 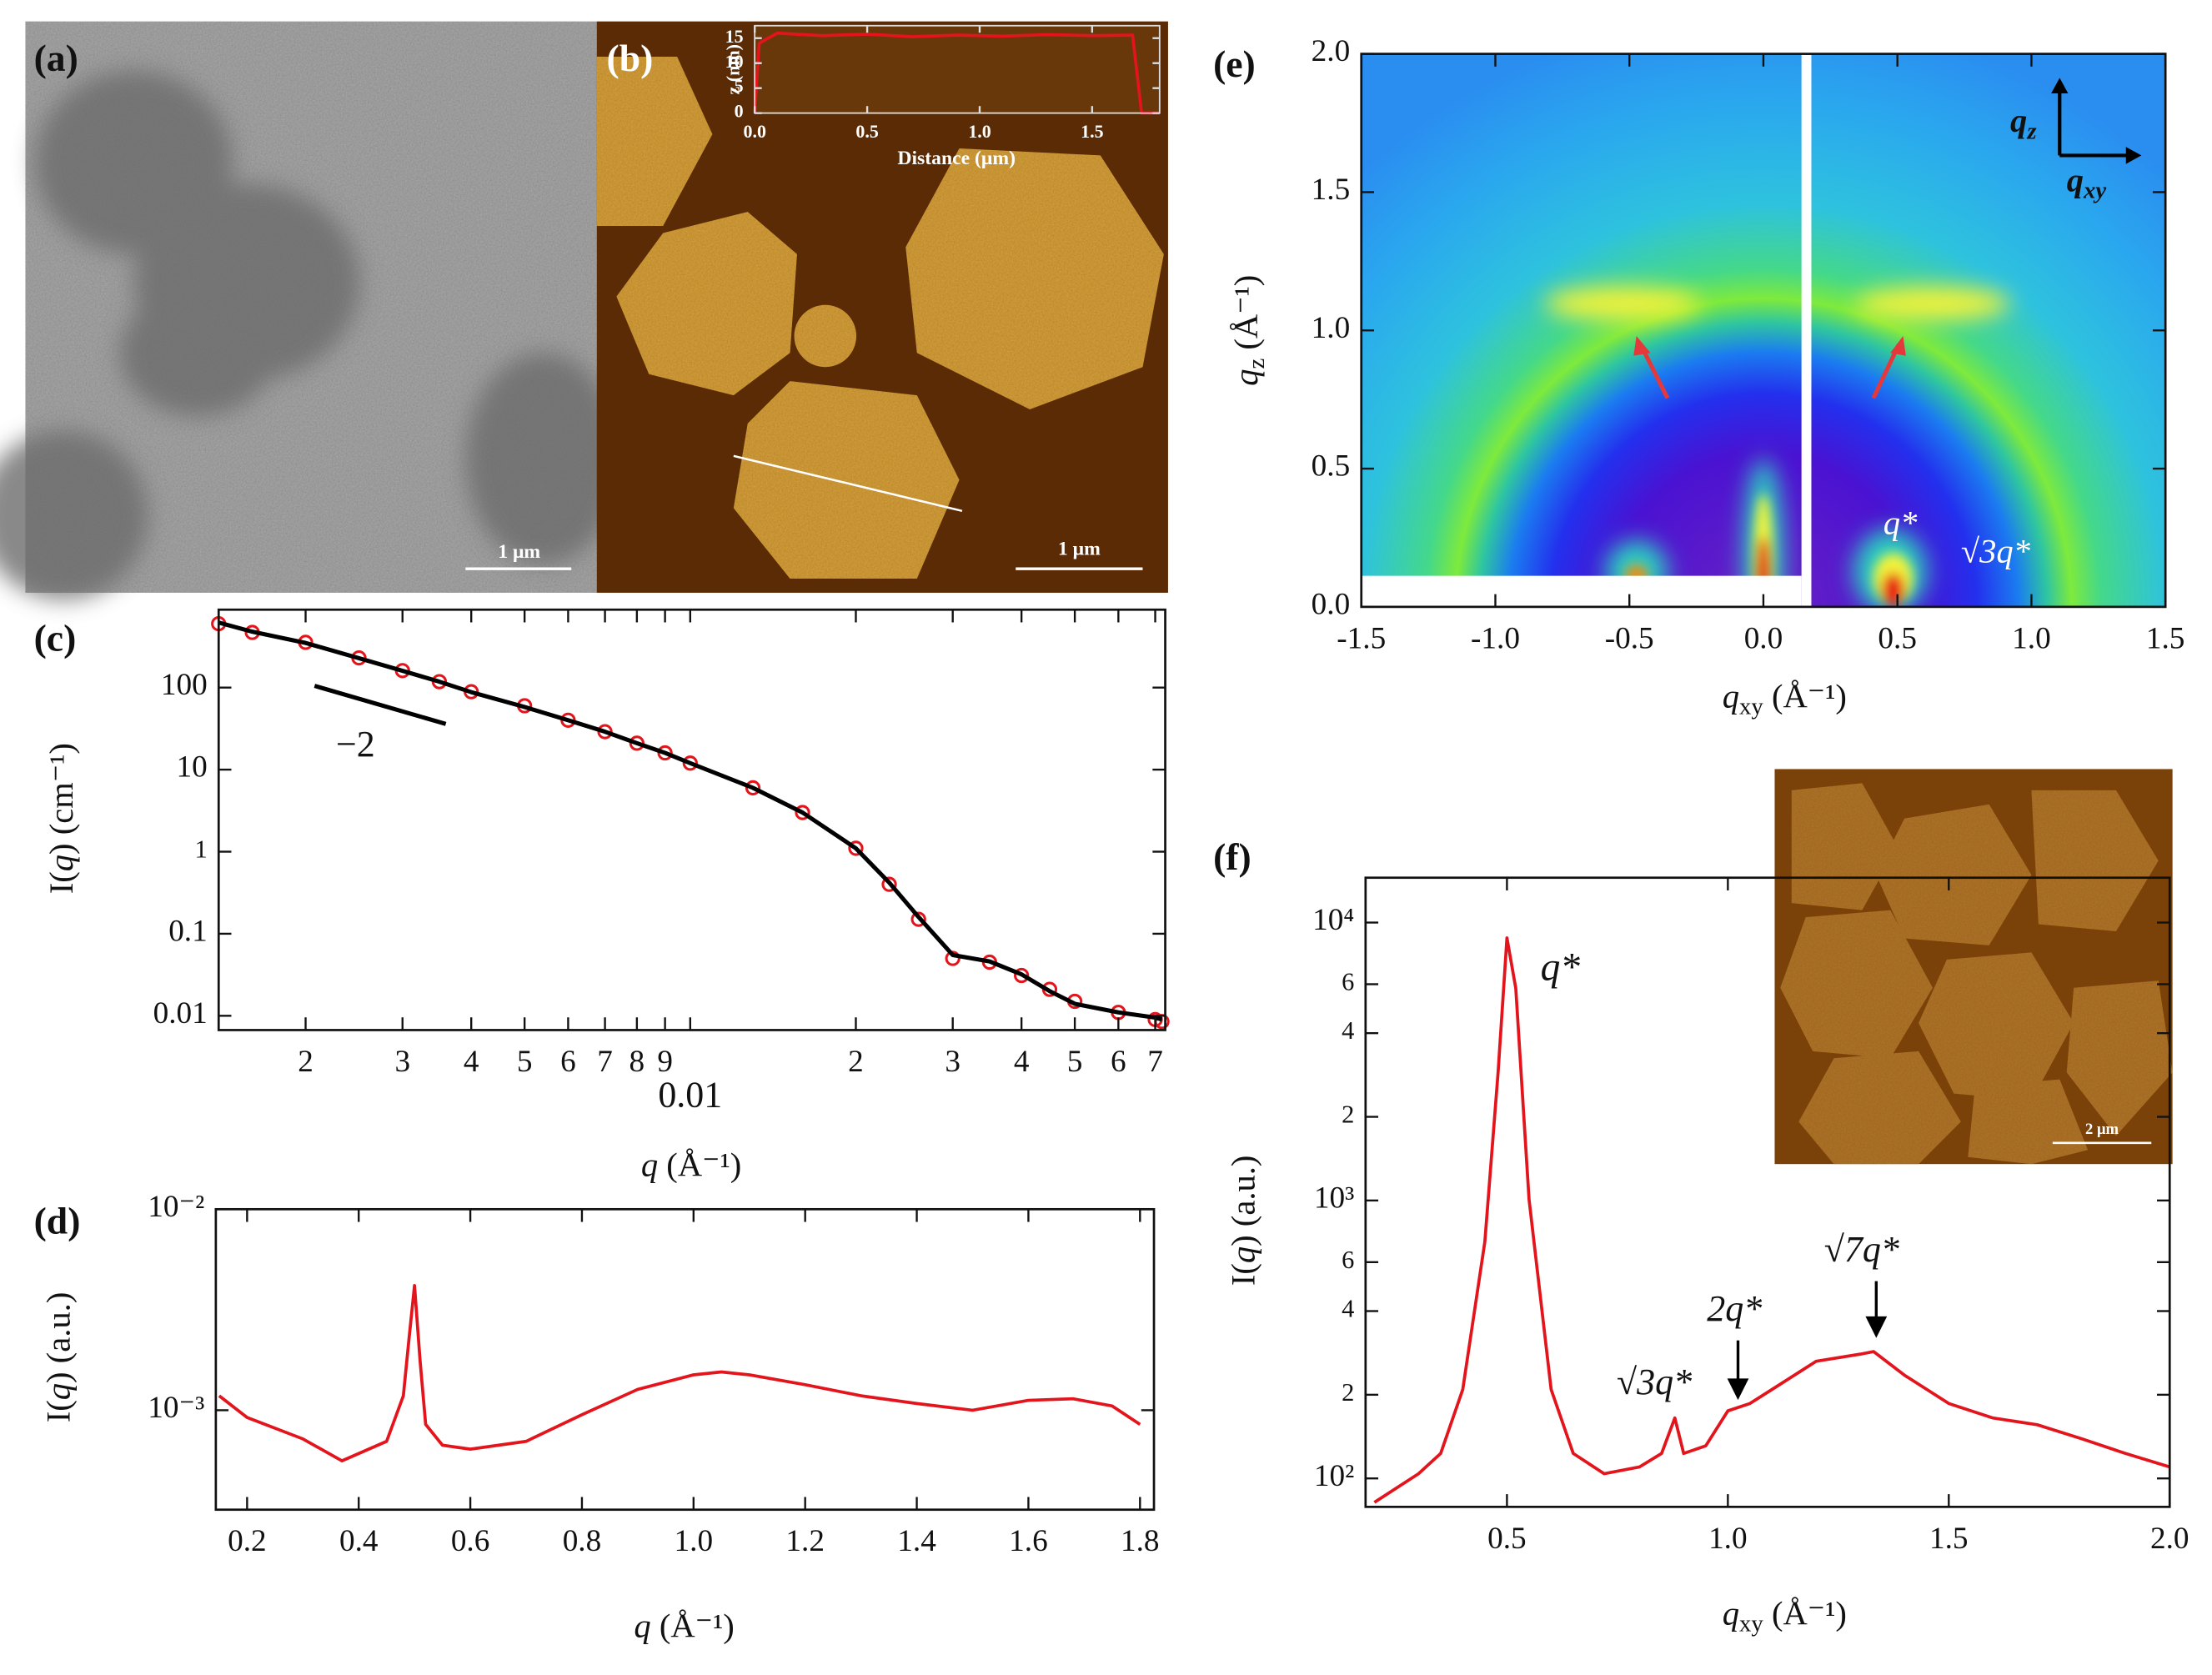 I want to click on x-tick-label: 0.6, so click(x=470, y=1541).